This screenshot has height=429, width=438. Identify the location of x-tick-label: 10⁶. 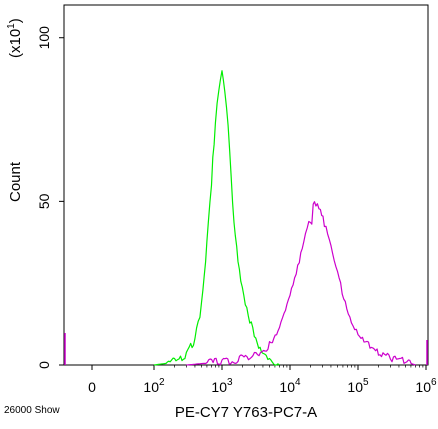
(426, 386).